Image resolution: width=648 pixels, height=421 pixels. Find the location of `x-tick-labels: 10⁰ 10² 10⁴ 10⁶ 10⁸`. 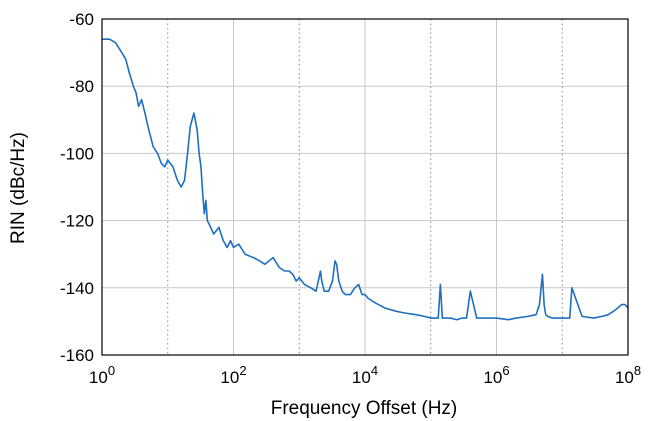

x-tick-labels: 10⁰ 10² 10⁴ 10⁶ 10⁸ is located at coordinates (365, 375).